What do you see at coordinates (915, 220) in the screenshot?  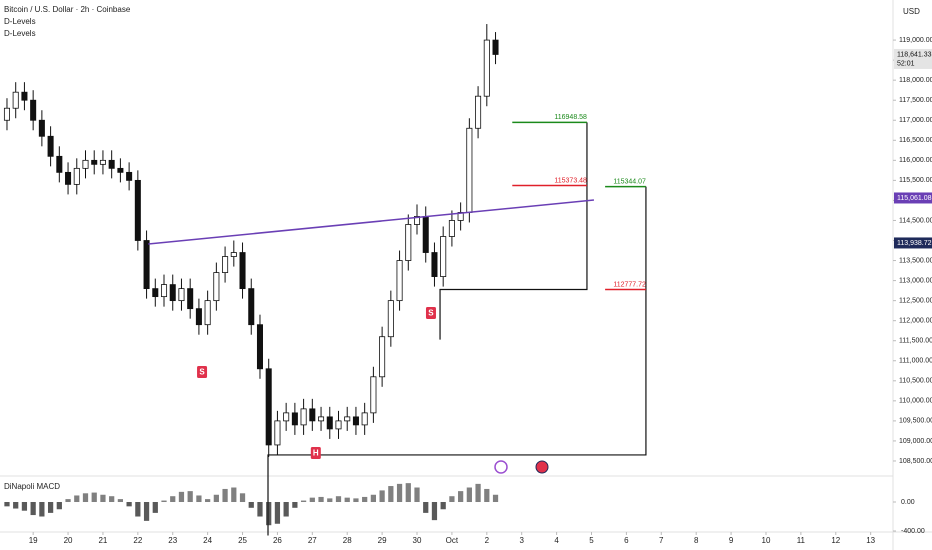 I see `y-tick-label: 114,500.00` at bounding box center [915, 220].